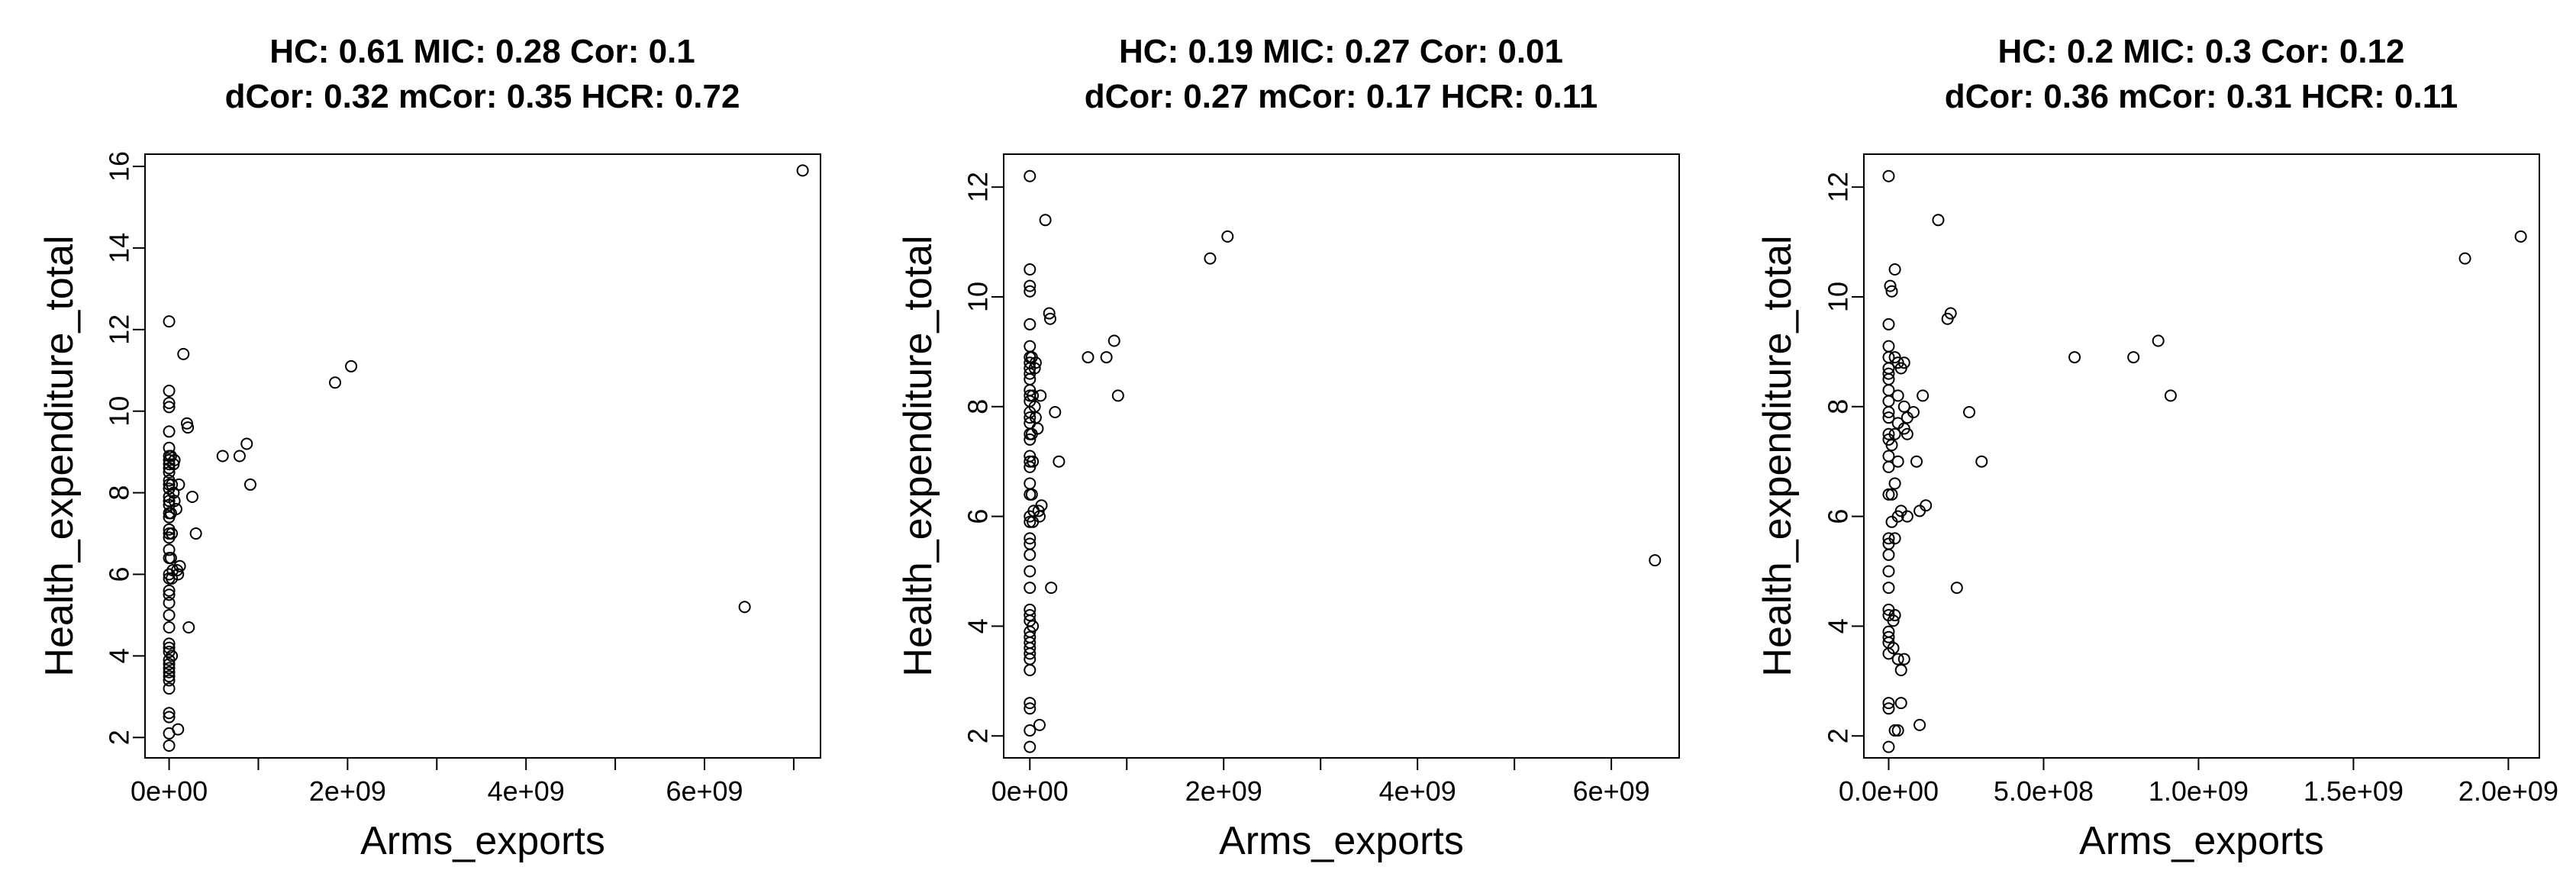 The height and width of the screenshot is (880, 2576). What do you see at coordinates (1889, 791) in the screenshot?
I see `x-tick-label: 0.0e+00` at bounding box center [1889, 791].